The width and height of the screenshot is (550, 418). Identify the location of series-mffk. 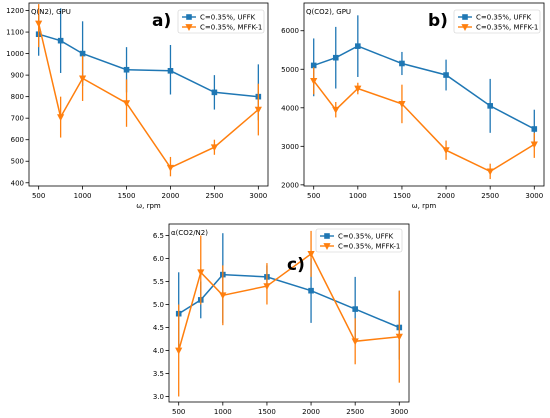
(424, 123).